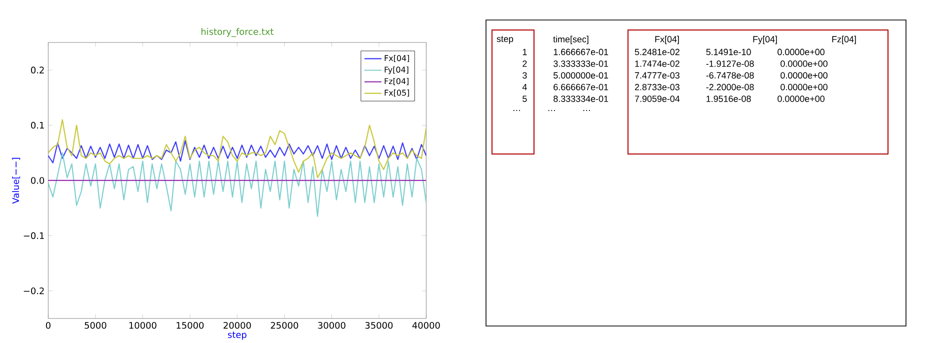 This screenshot has width=925, height=343. I want to click on y-tick-label: −0.2, so click(34, 290).